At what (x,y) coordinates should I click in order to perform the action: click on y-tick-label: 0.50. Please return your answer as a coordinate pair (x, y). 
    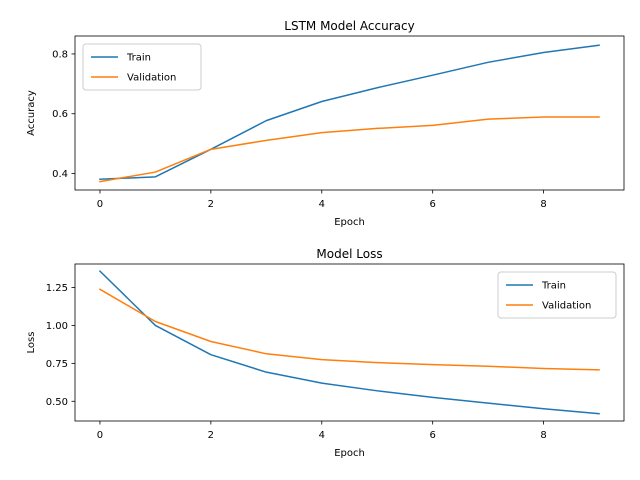
    Looking at the image, I should click on (57, 402).